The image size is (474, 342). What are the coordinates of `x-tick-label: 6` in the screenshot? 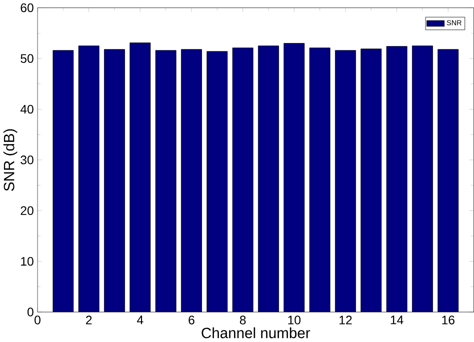 It's located at (191, 320).